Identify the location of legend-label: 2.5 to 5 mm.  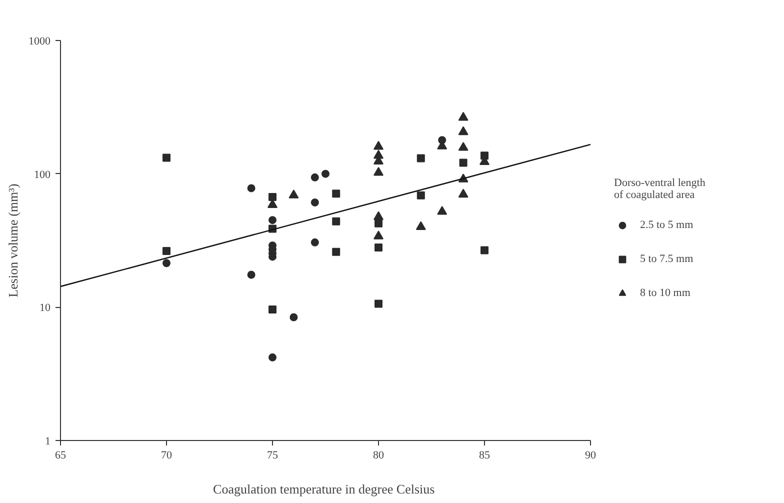
(667, 225).